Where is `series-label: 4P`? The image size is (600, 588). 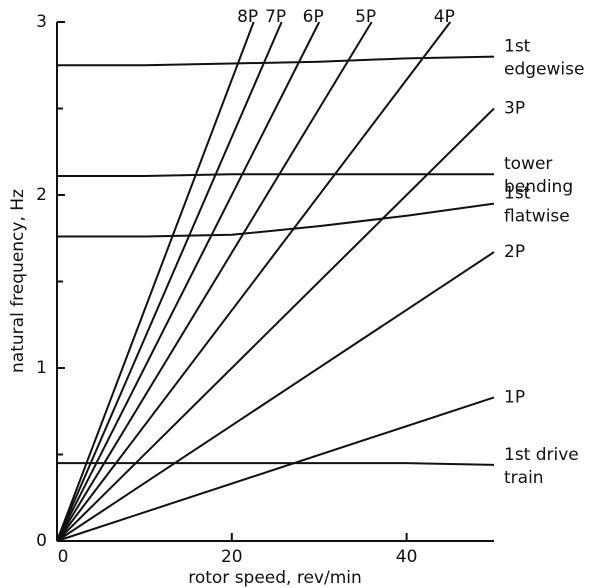
series-label: 4P is located at coordinates (444, 17).